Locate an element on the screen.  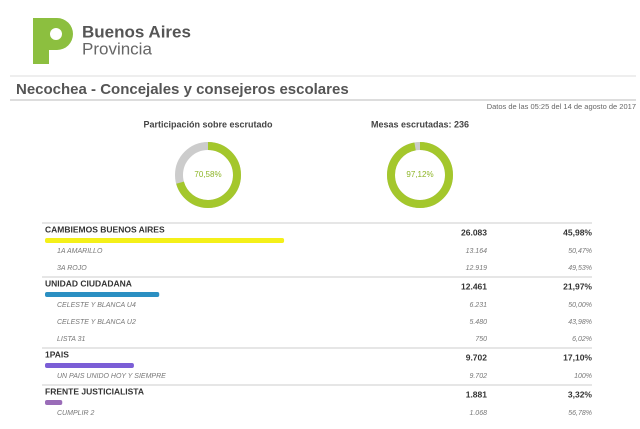
list-name: 3A ROJO is located at coordinates (72, 268).